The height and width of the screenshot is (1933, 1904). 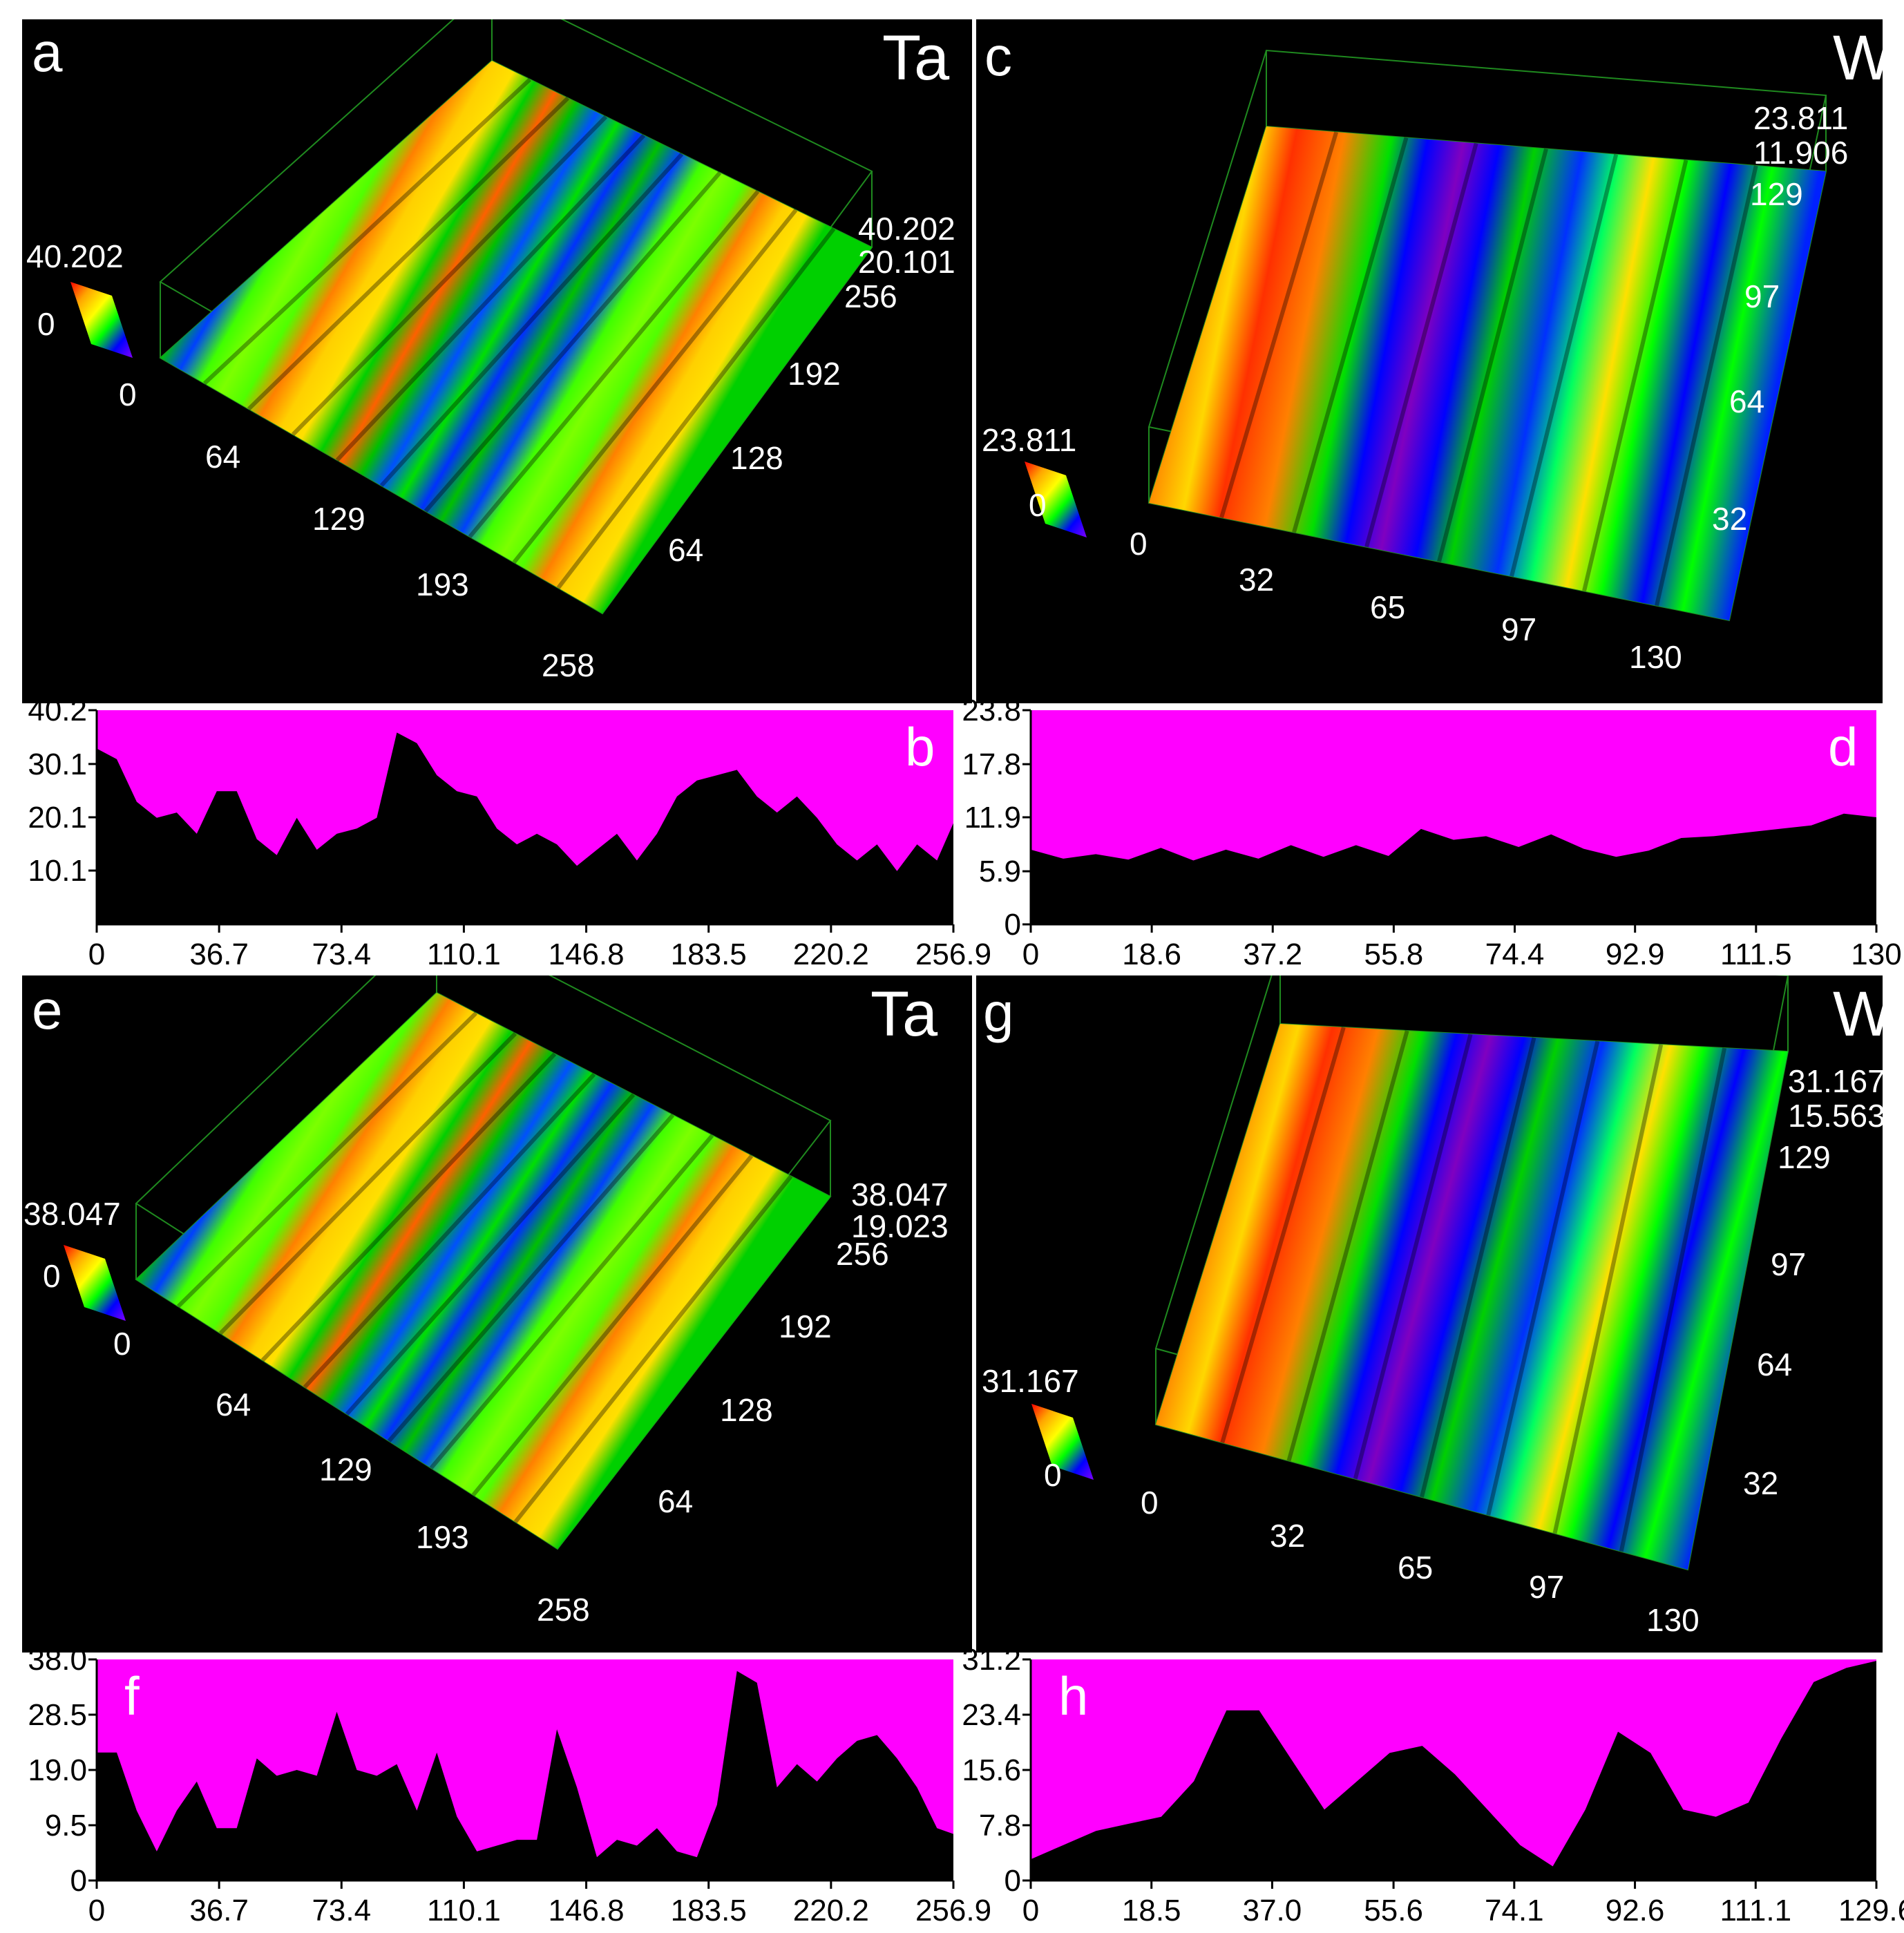 I want to click on x-tick-label: 92.6, so click(x=1635, y=1910).